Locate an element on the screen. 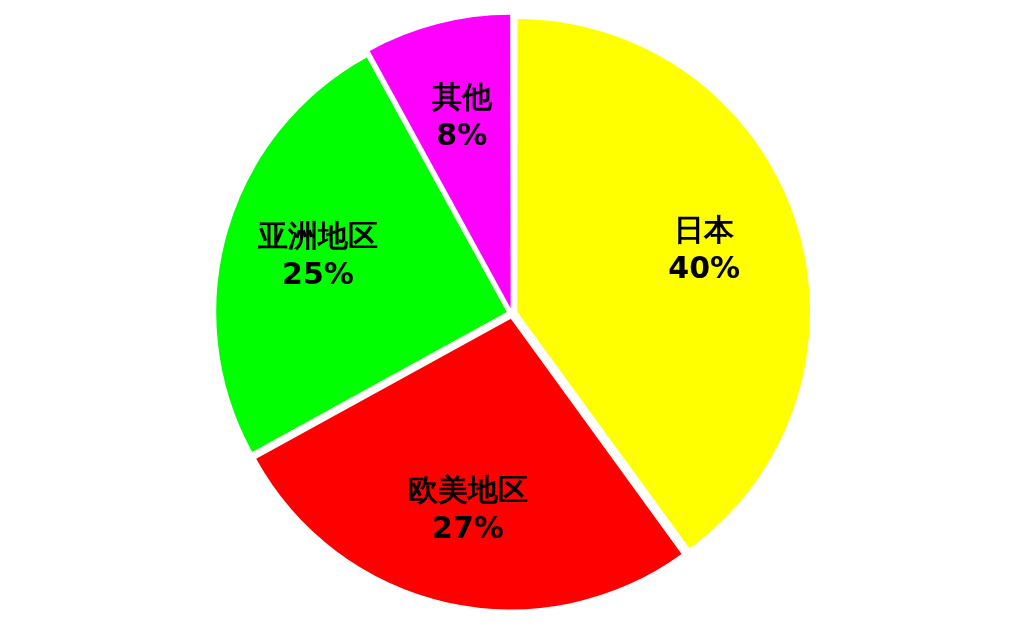 This screenshot has height=627, width=1024. data-label: 40% is located at coordinates (704, 267).